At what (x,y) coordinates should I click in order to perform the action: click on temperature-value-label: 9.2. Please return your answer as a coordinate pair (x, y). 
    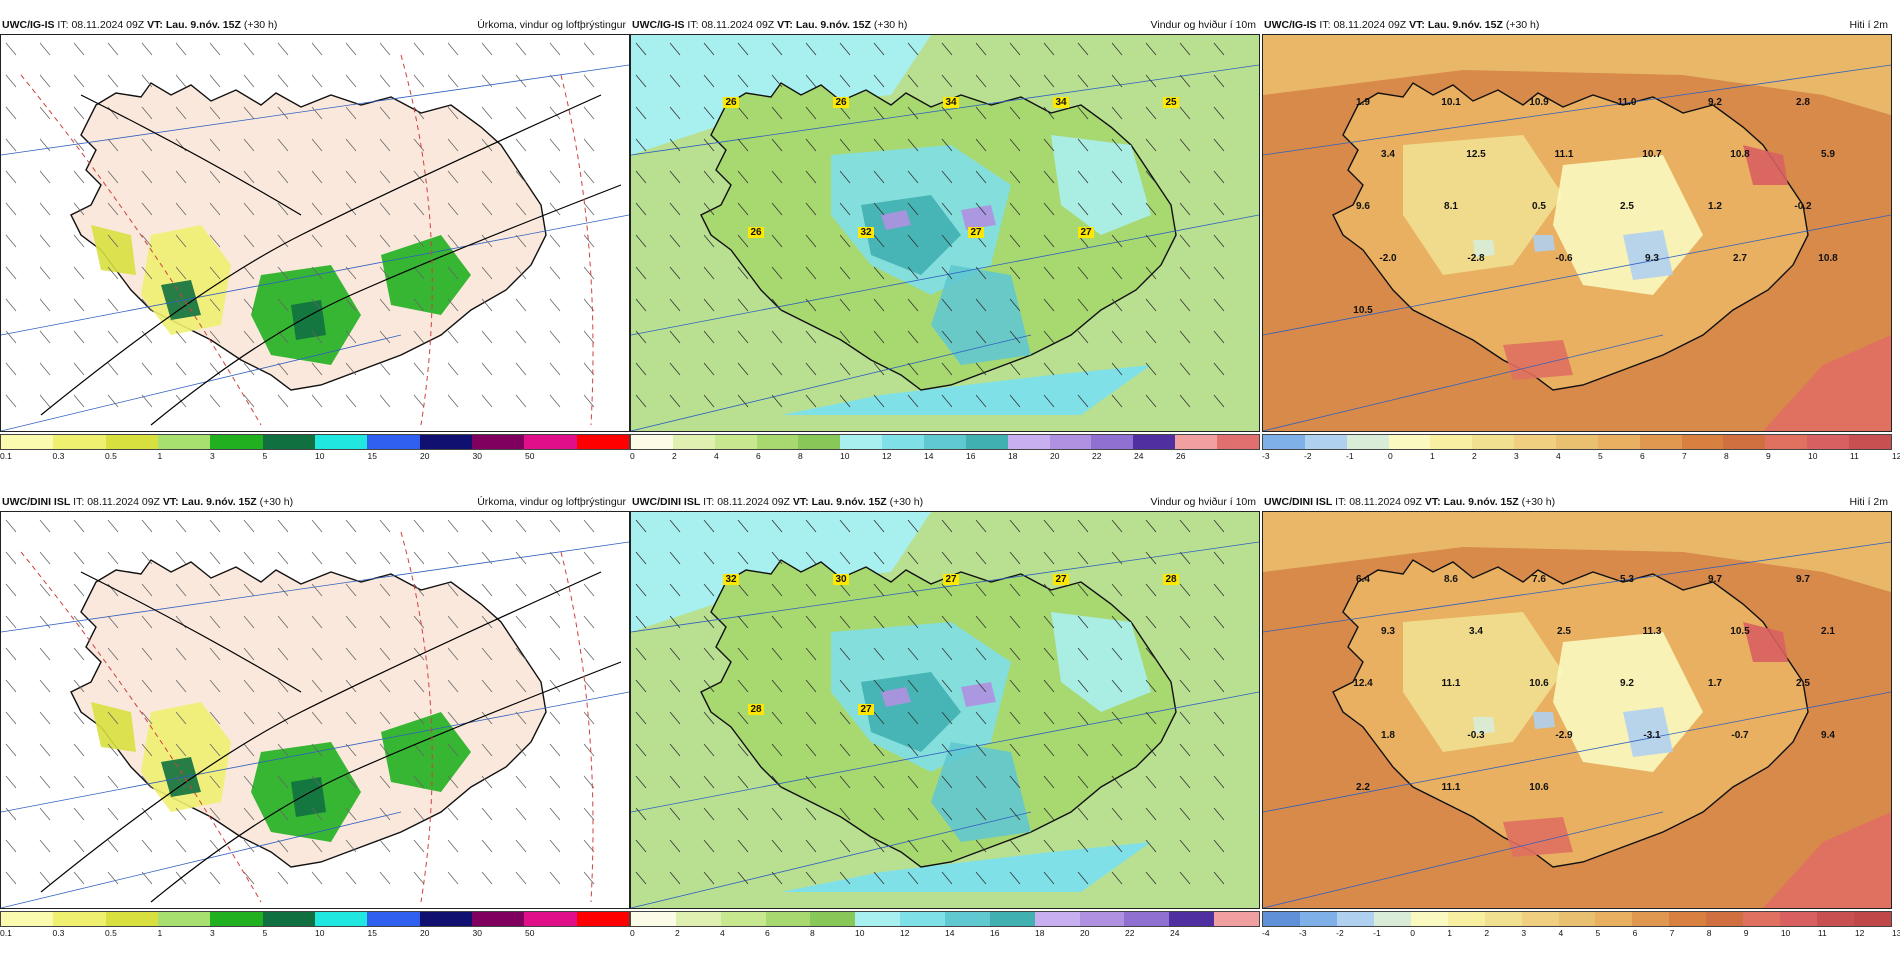
    Looking at the image, I should click on (1715, 102).